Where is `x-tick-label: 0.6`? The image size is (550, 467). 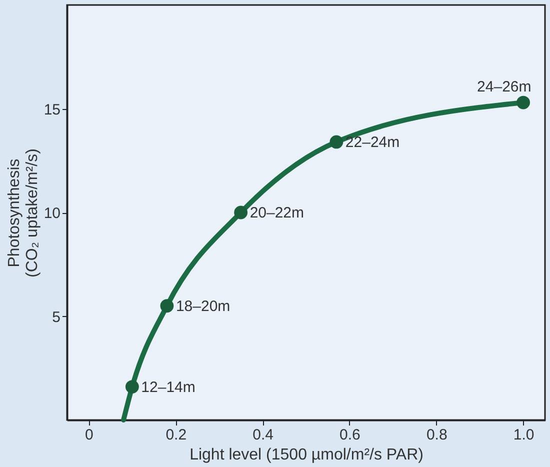
x-tick-label: 0.6 is located at coordinates (350, 435).